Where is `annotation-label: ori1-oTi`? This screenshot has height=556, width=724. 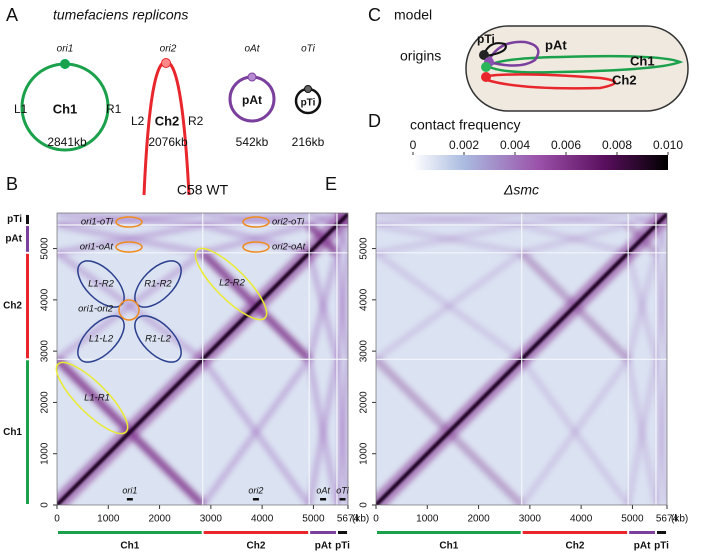 annotation-label: ori1-oTi is located at coordinates (97, 222).